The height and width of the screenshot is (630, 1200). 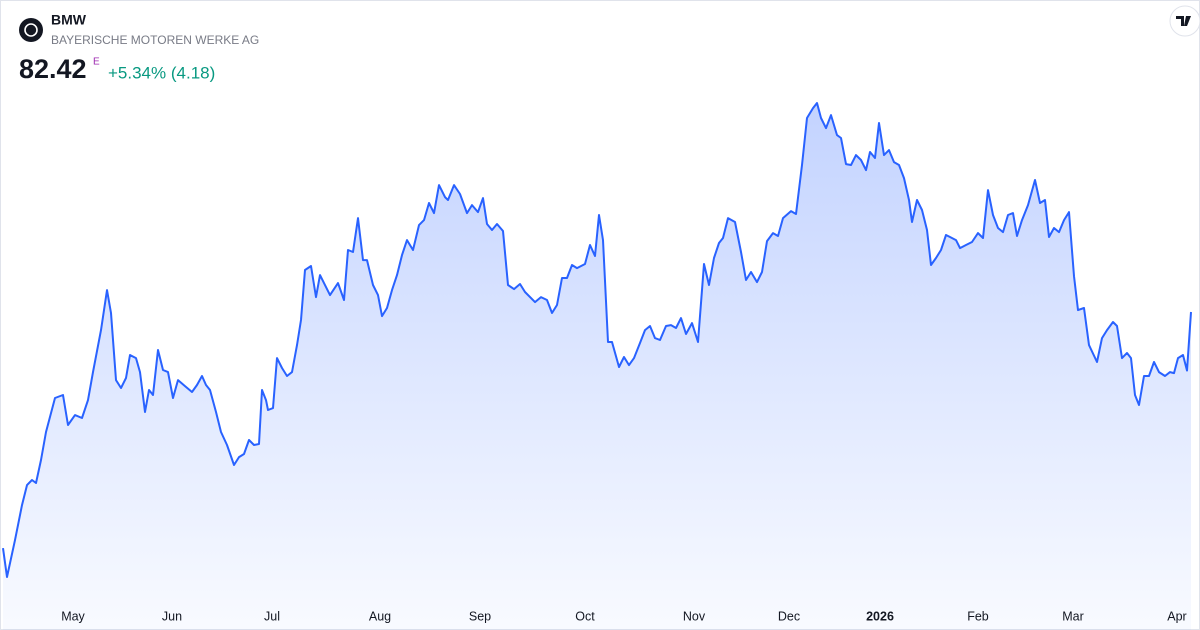 I want to click on x-tick-label: May, so click(x=73, y=616).